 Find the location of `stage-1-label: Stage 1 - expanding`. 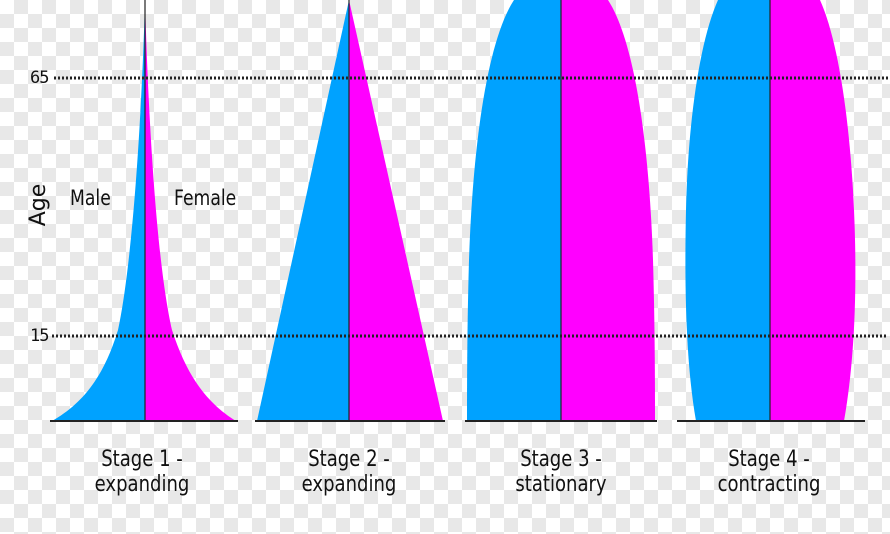

stage-1-label: Stage 1 - expanding is located at coordinates (142, 472).